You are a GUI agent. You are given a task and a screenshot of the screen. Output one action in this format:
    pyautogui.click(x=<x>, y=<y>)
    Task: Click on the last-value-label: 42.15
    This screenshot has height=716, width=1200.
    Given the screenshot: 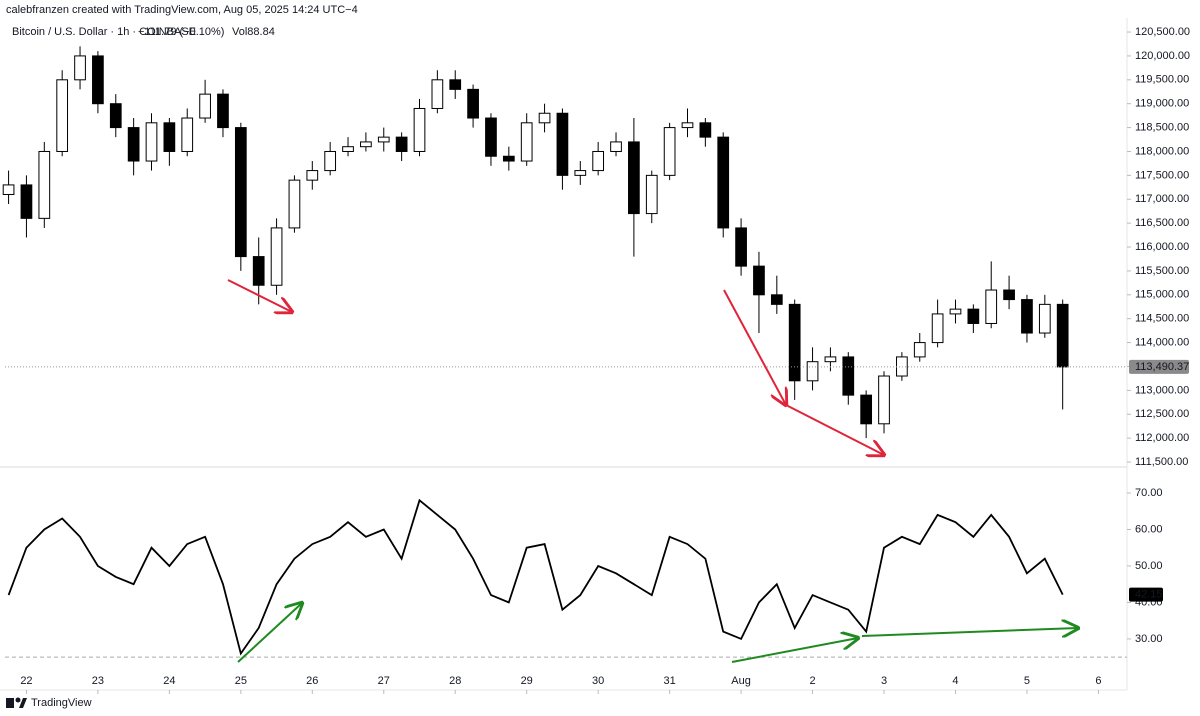 What is the action you would take?
    pyautogui.click(x=1149, y=594)
    